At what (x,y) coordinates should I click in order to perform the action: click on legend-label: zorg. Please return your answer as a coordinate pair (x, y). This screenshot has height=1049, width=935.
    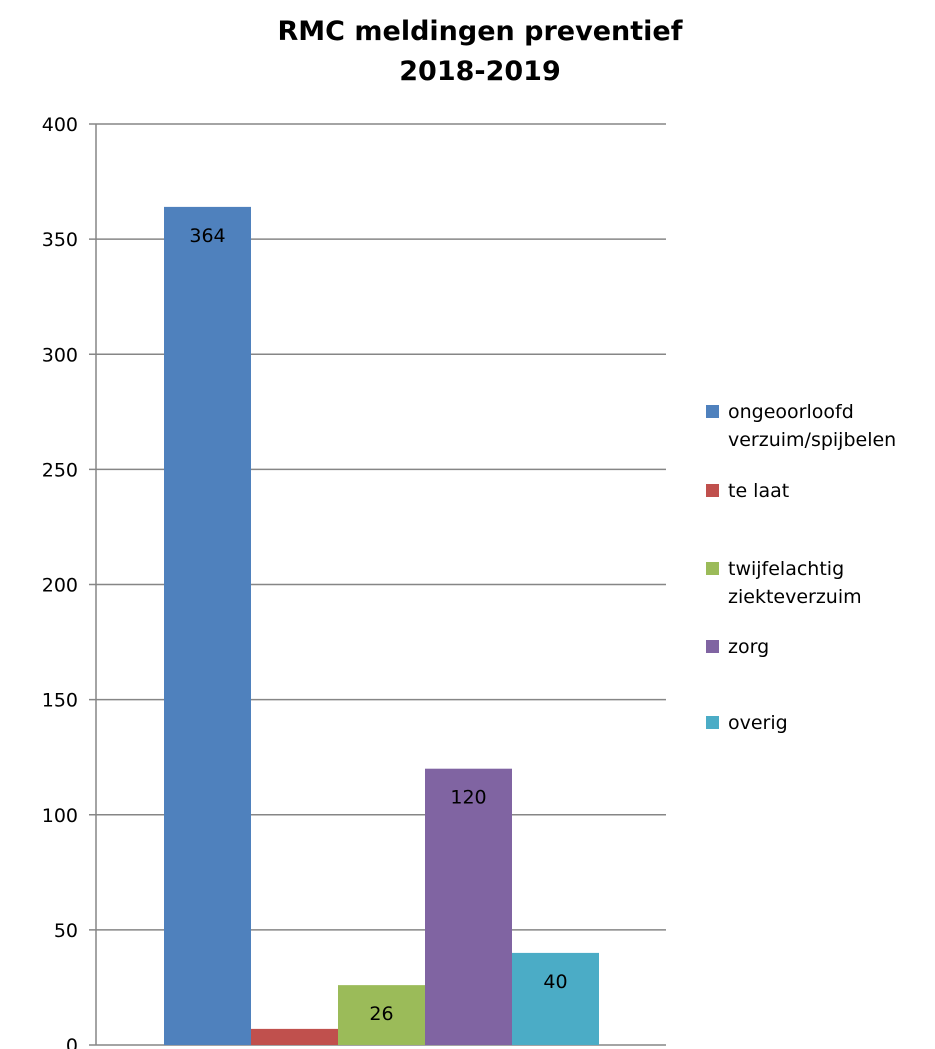
    Looking at the image, I should click on (749, 647).